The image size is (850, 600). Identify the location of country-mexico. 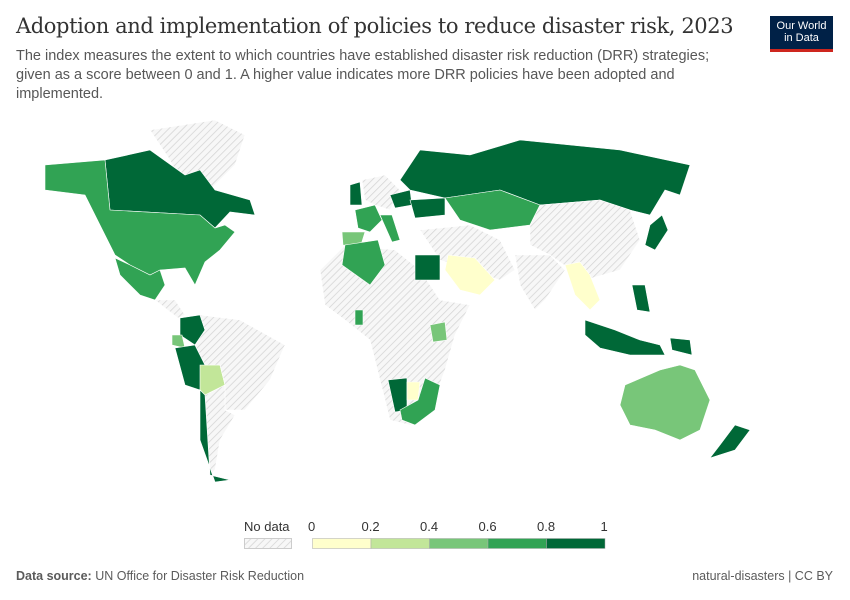
(140, 279).